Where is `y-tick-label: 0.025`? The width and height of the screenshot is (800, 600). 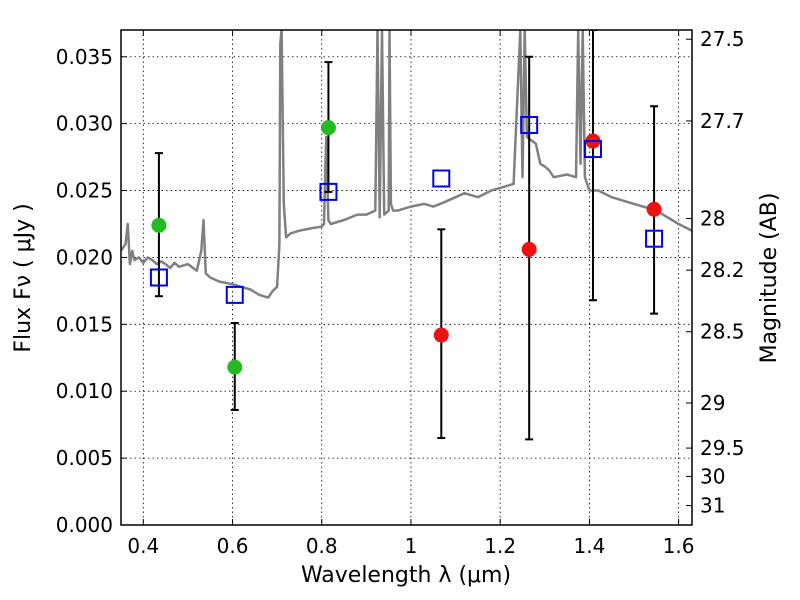 y-tick-label: 0.025 is located at coordinates (84, 191).